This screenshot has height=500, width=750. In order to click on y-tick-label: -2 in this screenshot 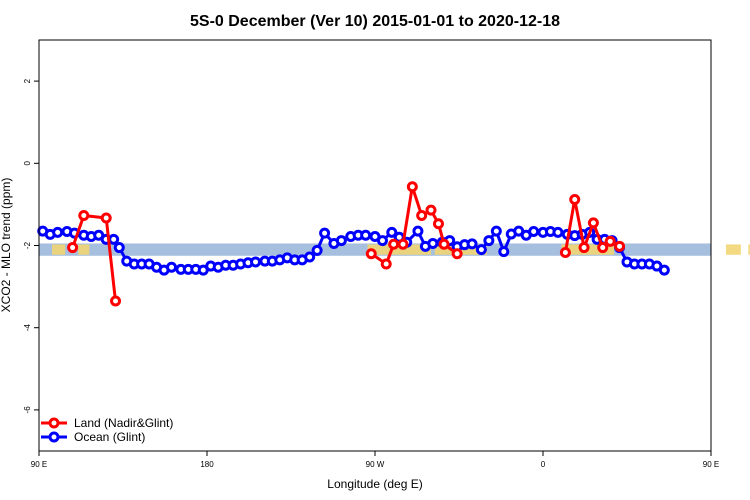, I will do `click(27, 245)`.